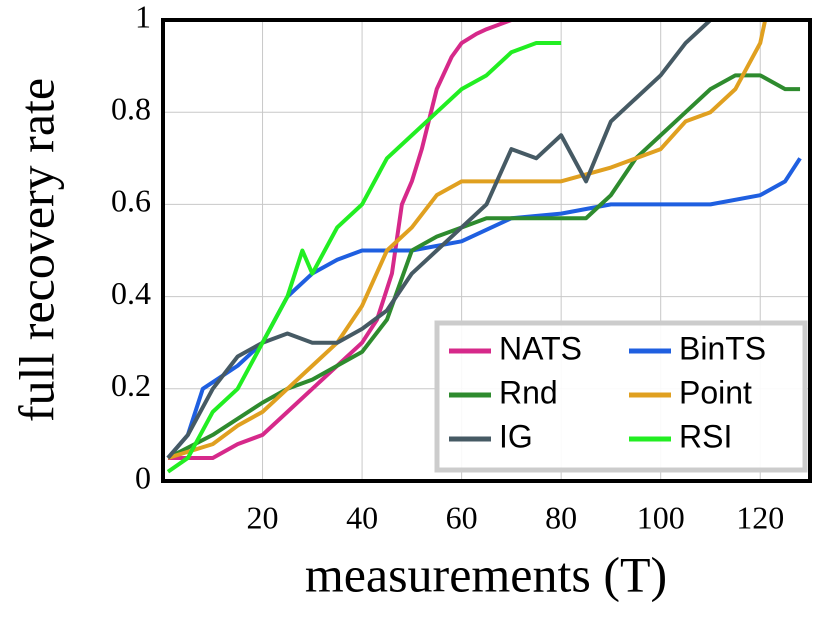  I want to click on y-tick-label: 0.8, so click(131, 109).